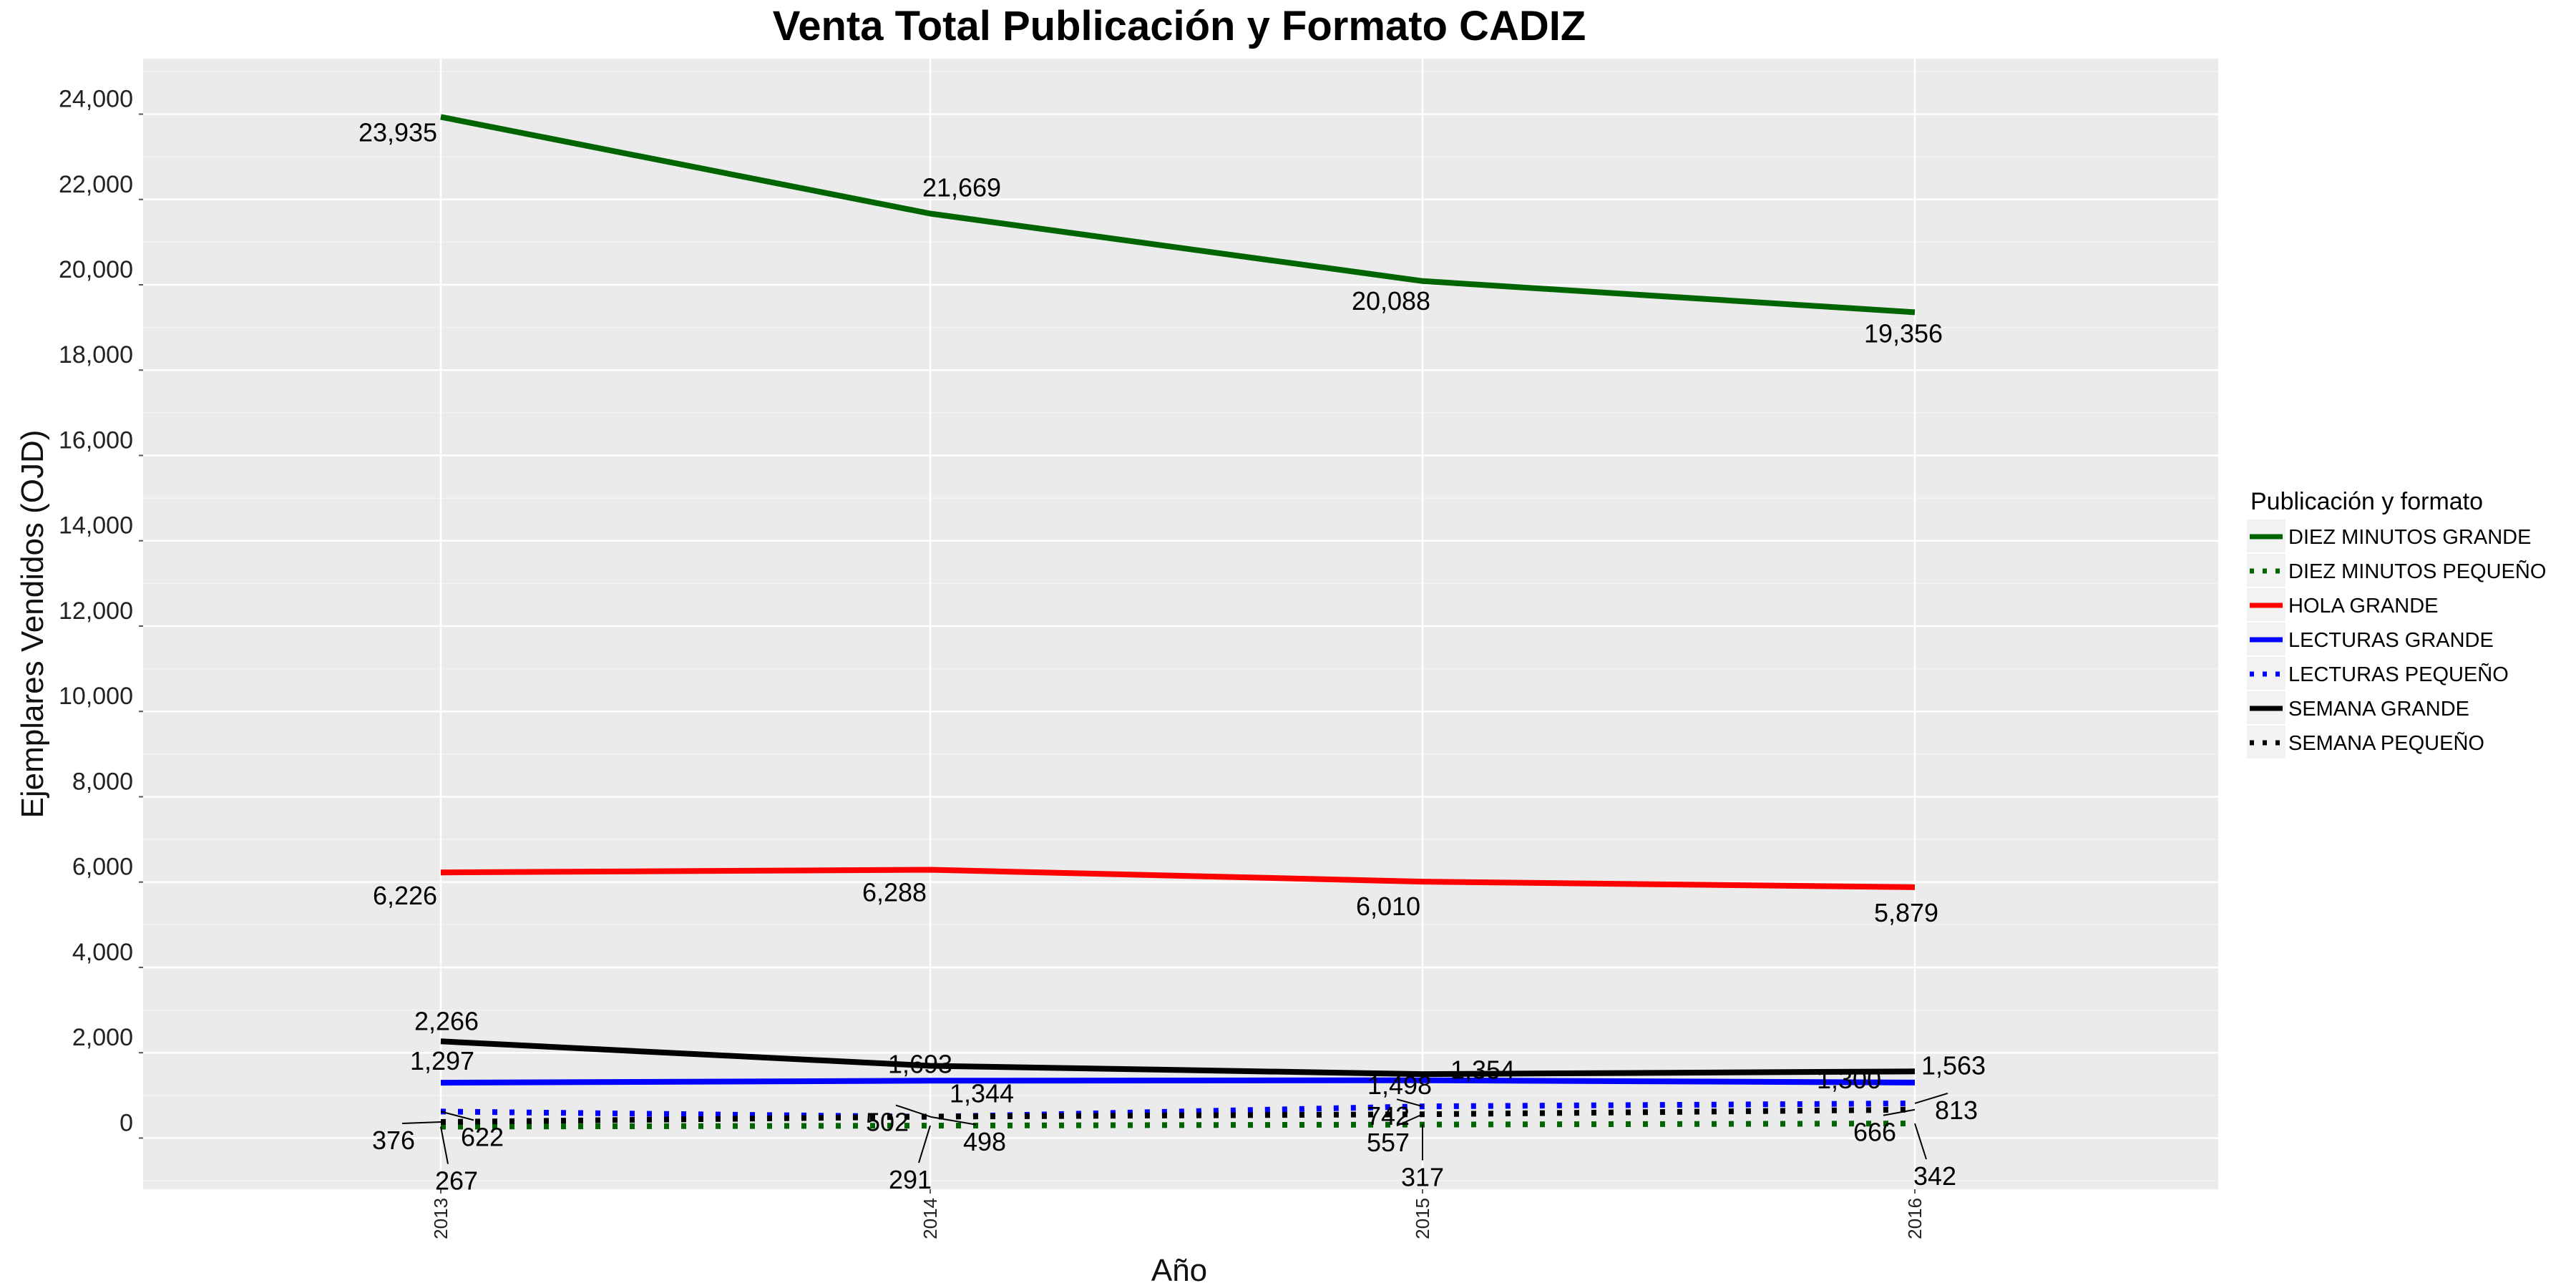 Image resolution: width=2576 pixels, height=1288 pixels. I want to click on legend-entry-label: DIEZ MINUTOS PEQUEÑO, so click(2417, 571).